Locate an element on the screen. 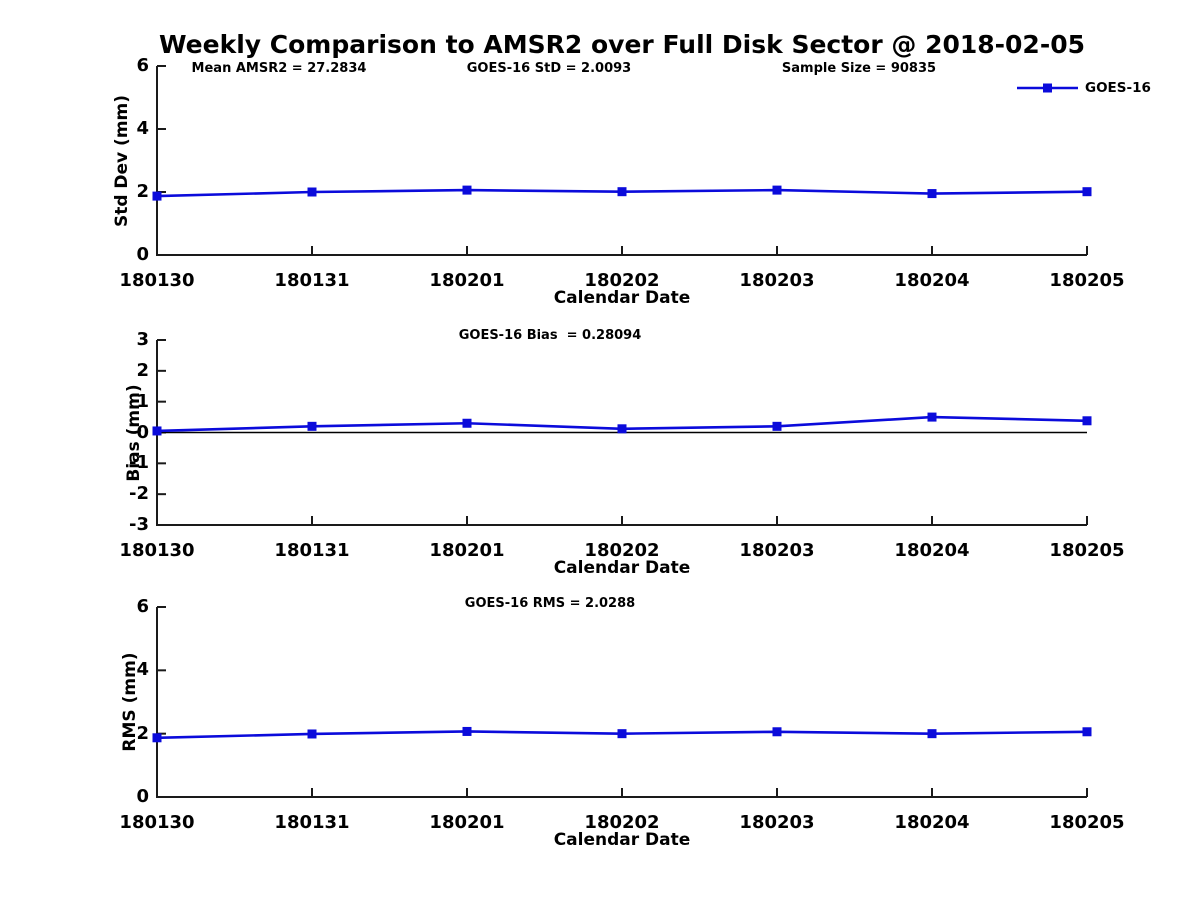 This screenshot has width=1200, height=900. std-dev-chart-annotation: GOES-16 StD = 2.0093 is located at coordinates (549, 68).